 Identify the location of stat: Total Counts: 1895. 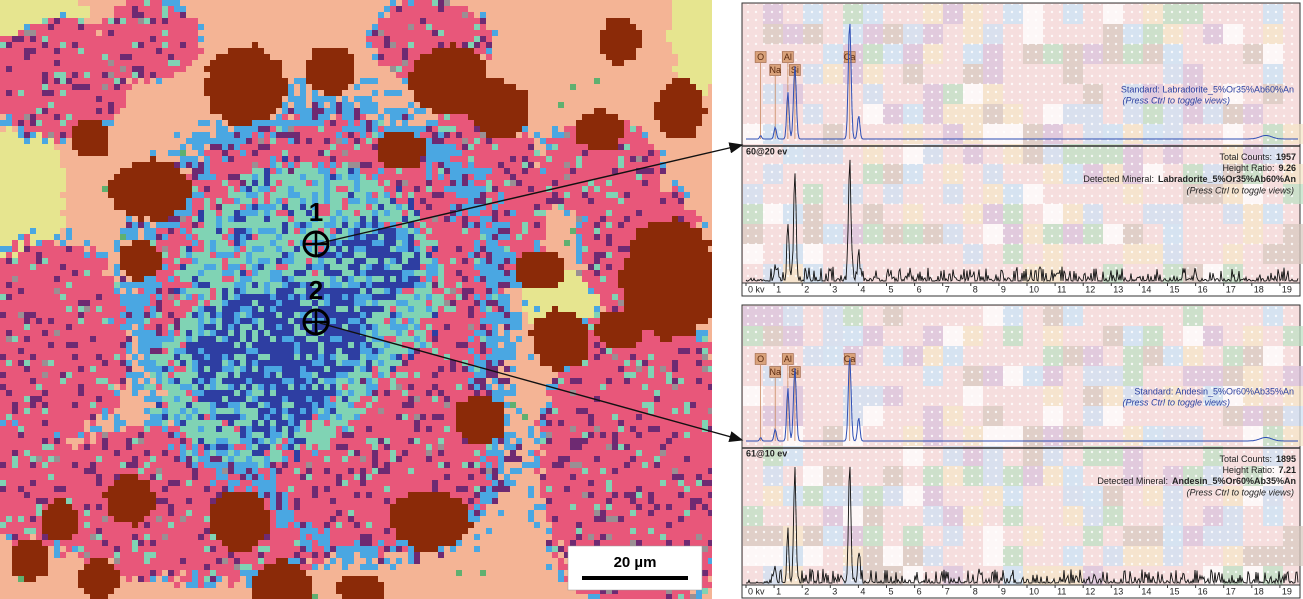
(1257, 459).